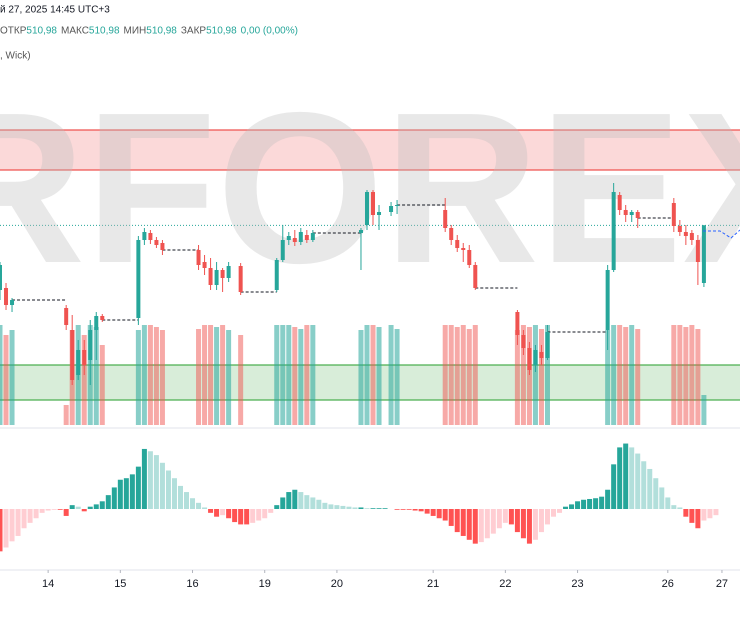 This screenshot has width=740, height=620. I want to click on x-tick-label: 19, so click(265, 584).